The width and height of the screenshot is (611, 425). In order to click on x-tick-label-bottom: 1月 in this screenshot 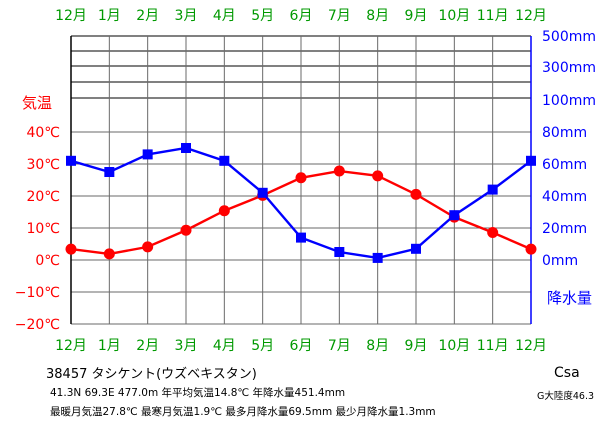, I will do `click(109, 346)`.